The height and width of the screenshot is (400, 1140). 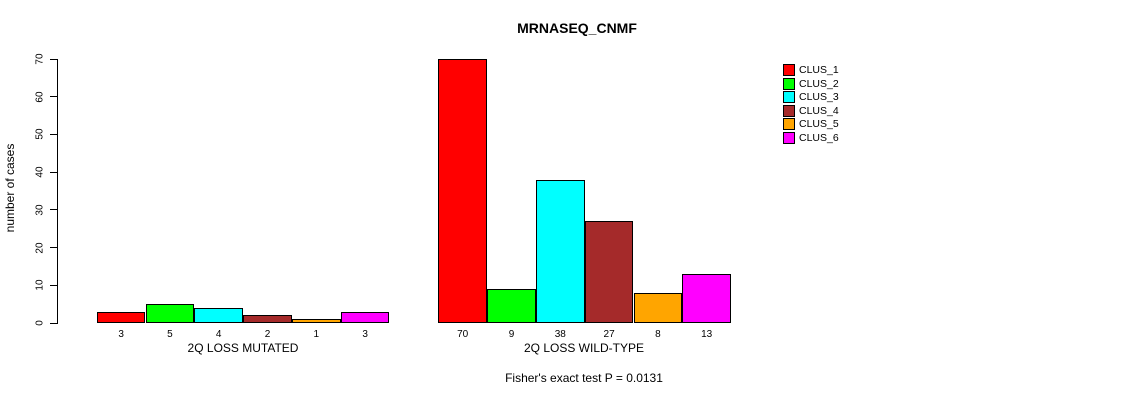 I want to click on bar-value-label: 4, so click(x=218, y=334).